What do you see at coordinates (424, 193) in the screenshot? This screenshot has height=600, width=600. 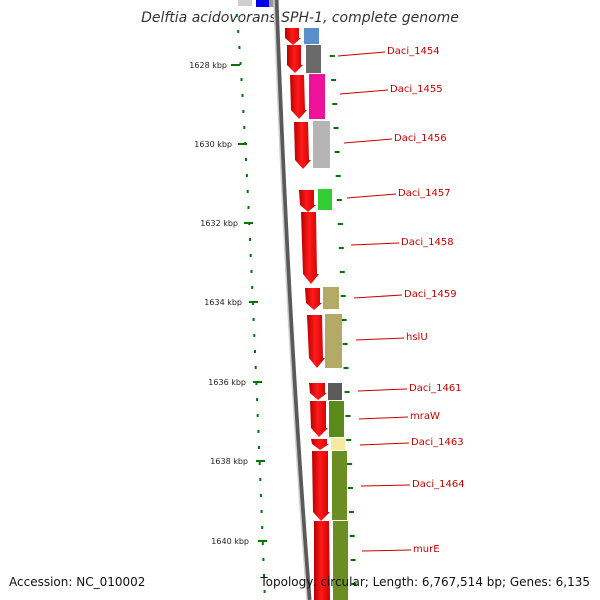 I see `gene-label: Daci_1457` at bounding box center [424, 193].